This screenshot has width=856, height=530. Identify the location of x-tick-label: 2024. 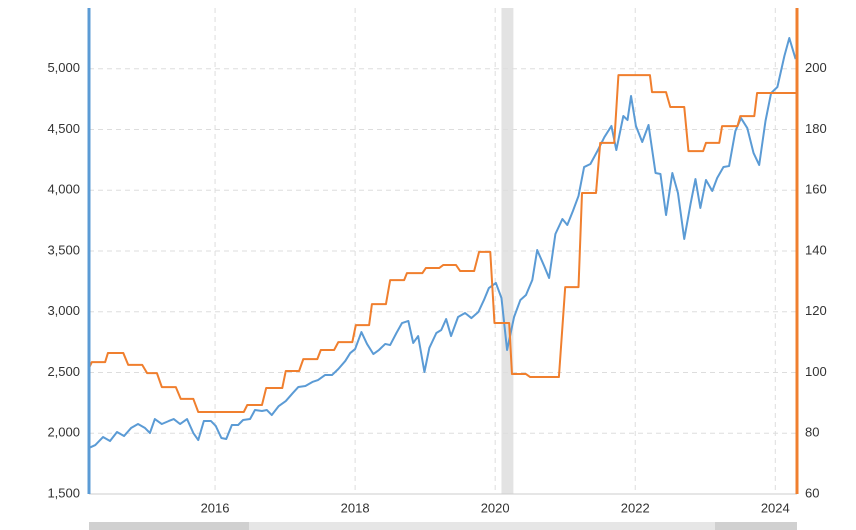
(775, 507).